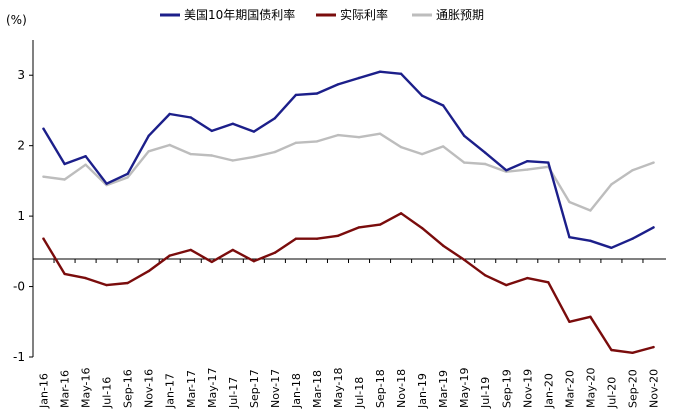 This screenshot has height=412, width=673. I want to click on x-tick-label: Mar-17, so click(191, 389).